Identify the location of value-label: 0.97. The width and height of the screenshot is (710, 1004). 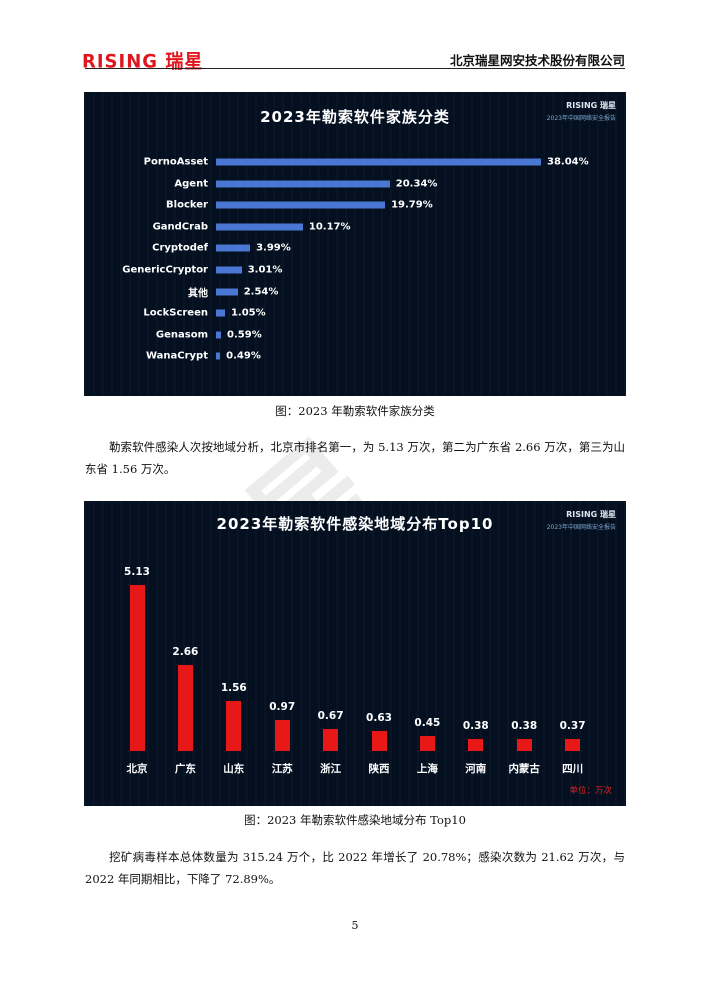
(282, 706).